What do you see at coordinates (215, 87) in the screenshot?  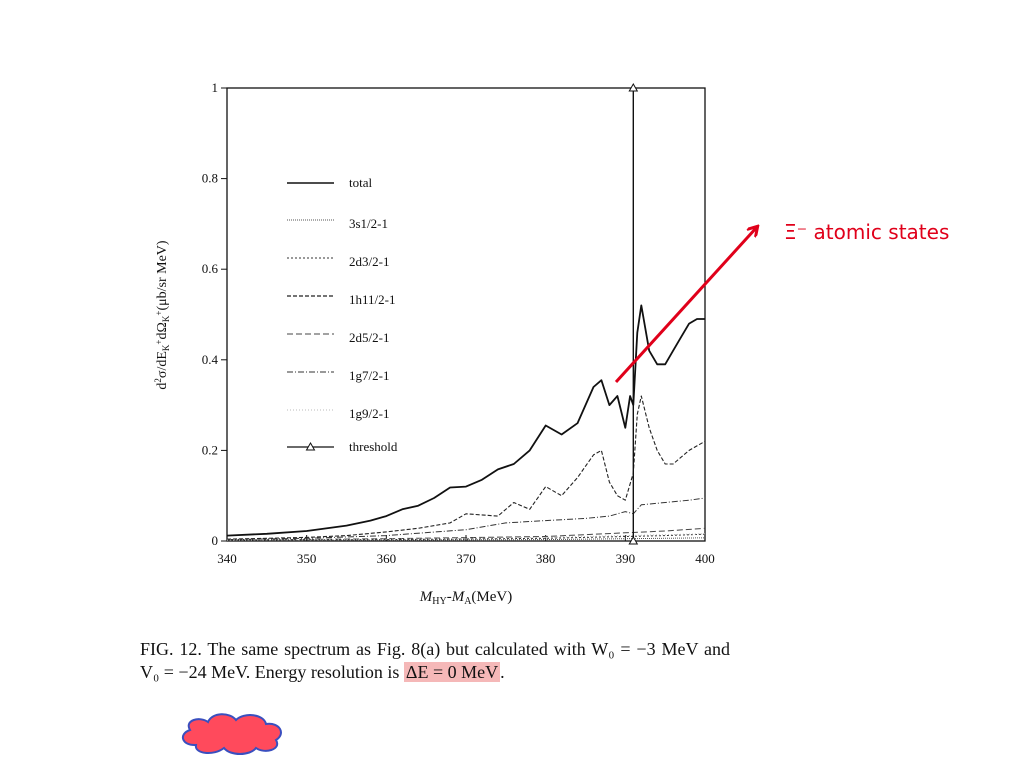 I see `y-tick-label: 1` at bounding box center [215, 87].